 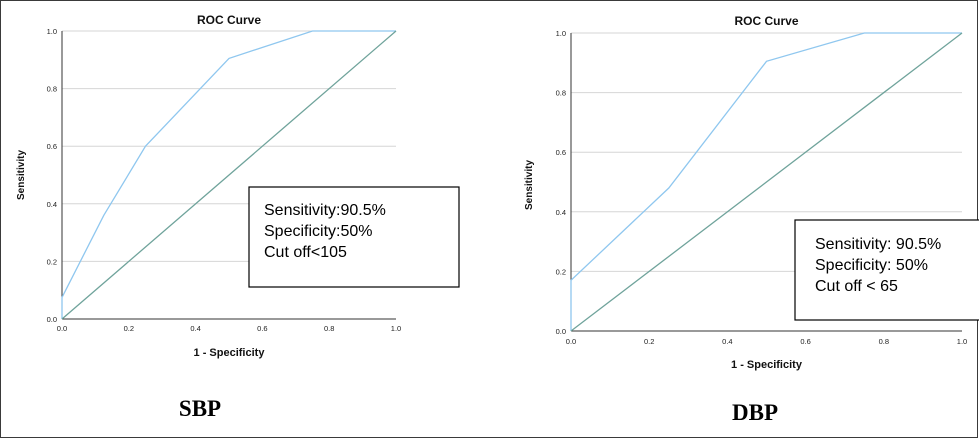 I want to click on annotation-line: Cut off<105, so click(x=305, y=252).